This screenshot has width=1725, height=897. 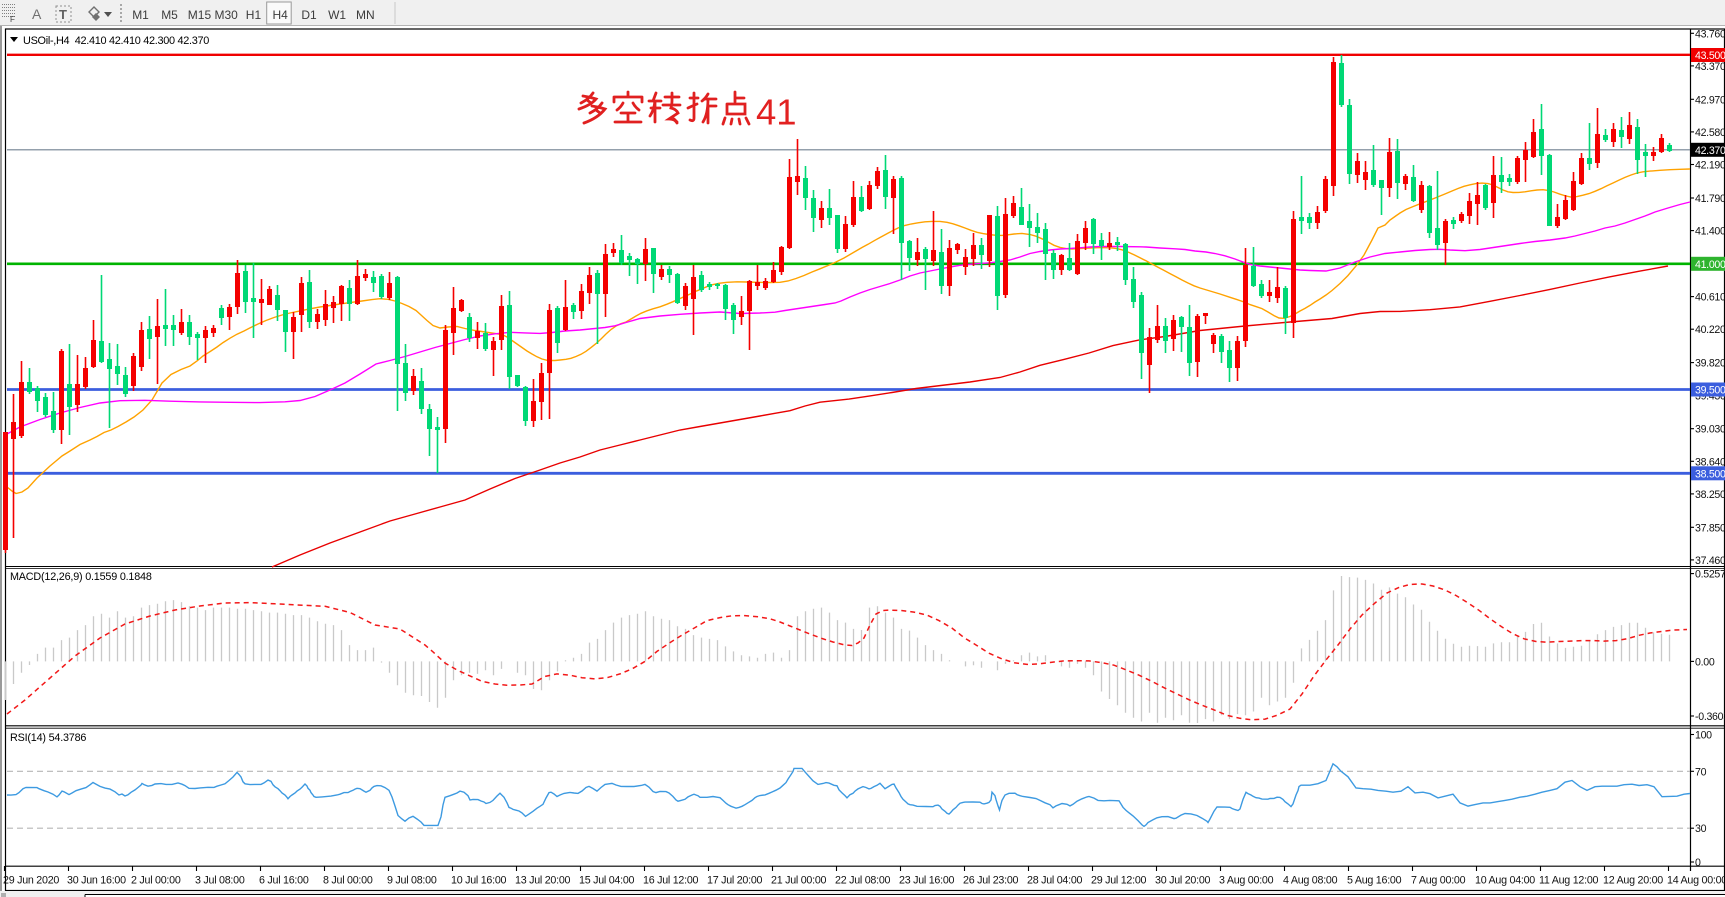 I want to click on svg-text: M15, so click(x=200, y=15).